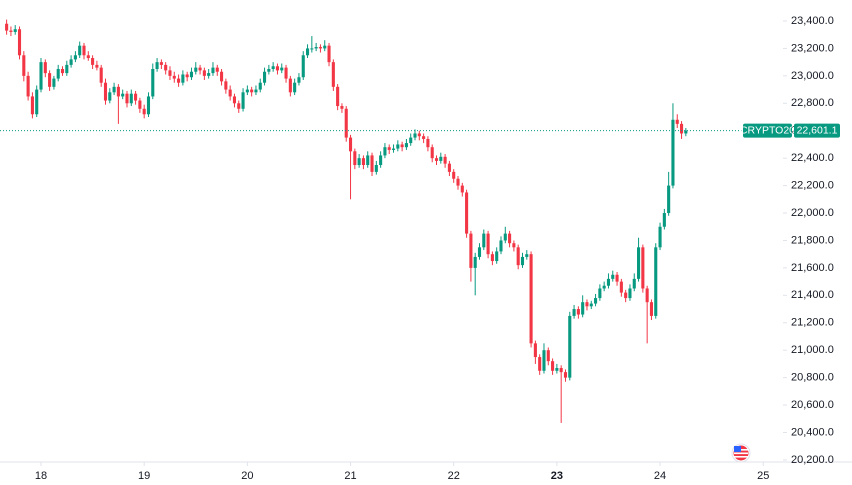 The width and height of the screenshot is (852, 485). What do you see at coordinates (454, 476) in the screenshot?
I see `x-tick-label: 22` at bounding box center [454, 476].